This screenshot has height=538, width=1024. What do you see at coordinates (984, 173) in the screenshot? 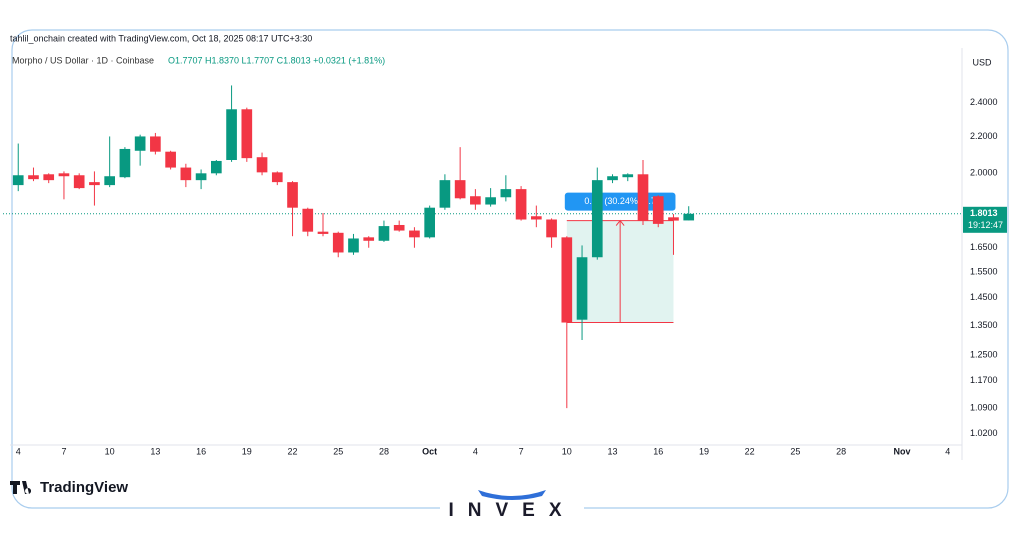
I see `y-tick-label: 2.0000` at bounding box center [984, 173].